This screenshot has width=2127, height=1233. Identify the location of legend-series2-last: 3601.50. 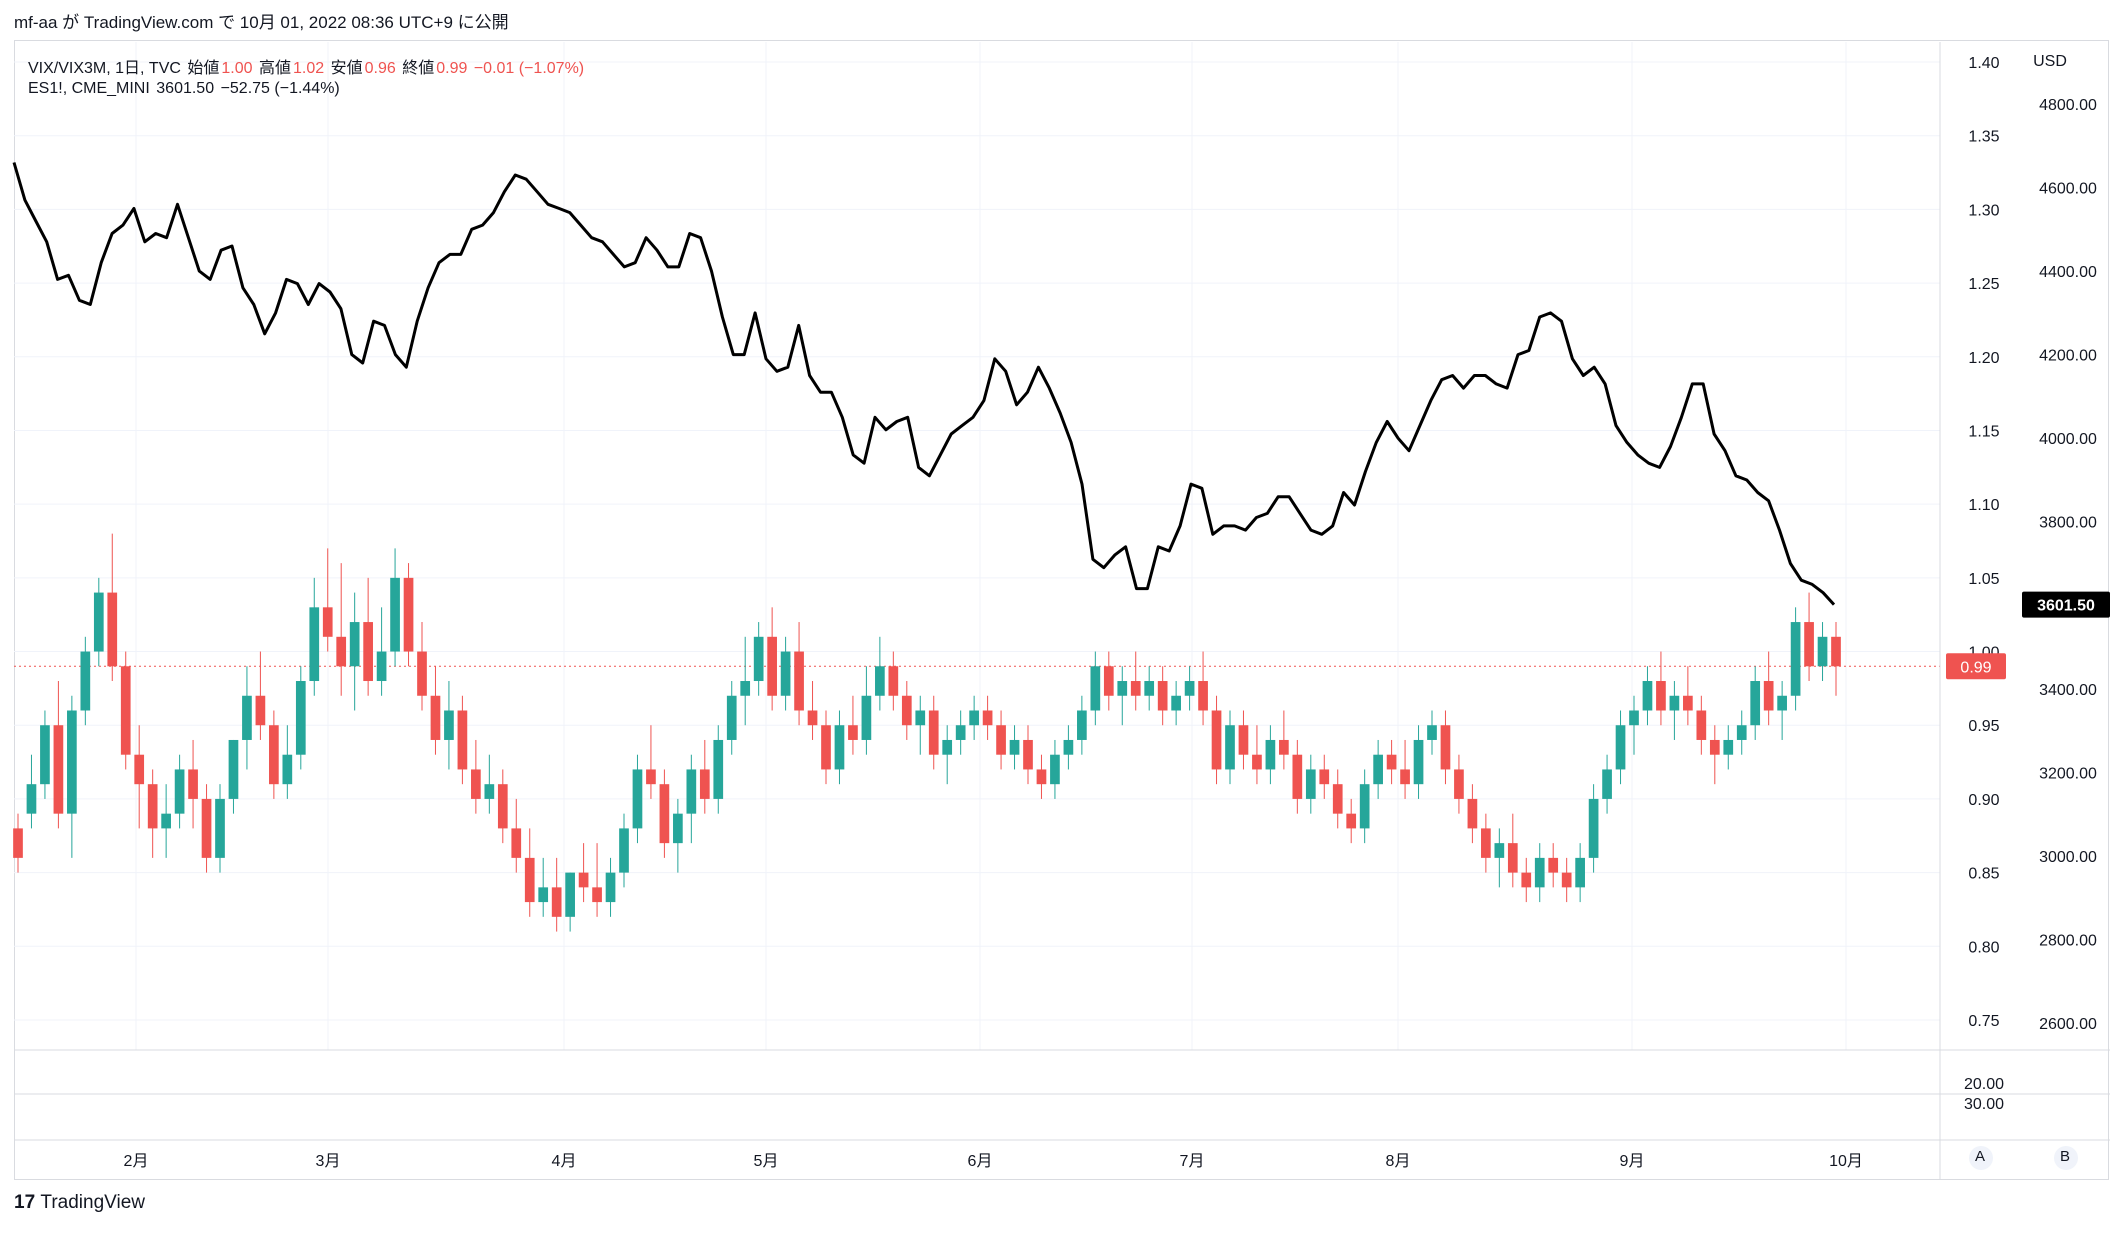
(185, 88).